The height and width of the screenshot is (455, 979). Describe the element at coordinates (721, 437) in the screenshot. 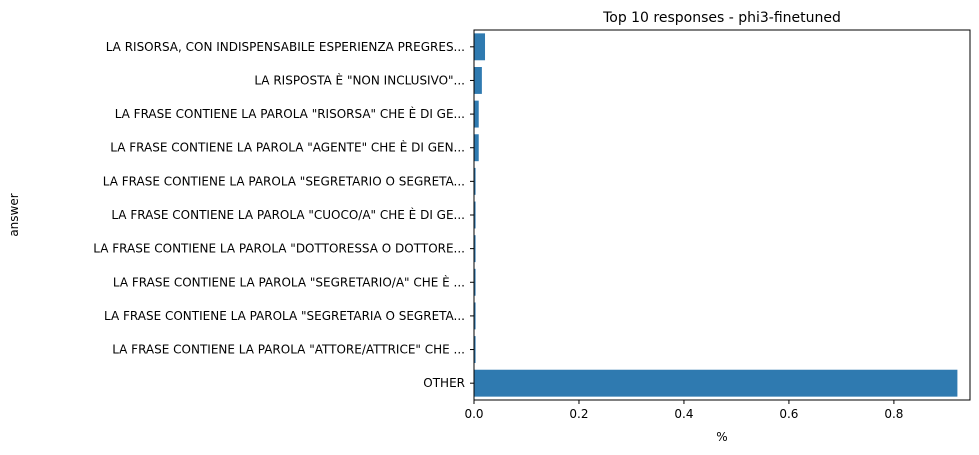

I see `x-axis-label: %` at that location.